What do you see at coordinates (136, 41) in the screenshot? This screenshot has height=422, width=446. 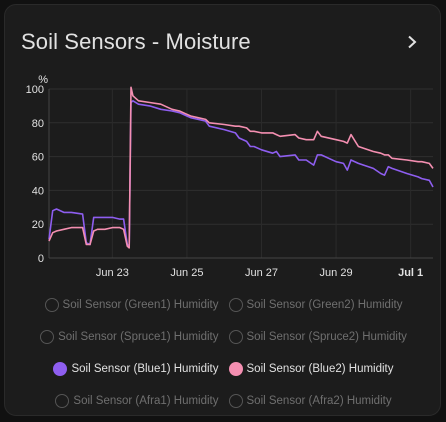 I see `card-title: Soil Sensors - Moisture` at bounding box center [136, 41].